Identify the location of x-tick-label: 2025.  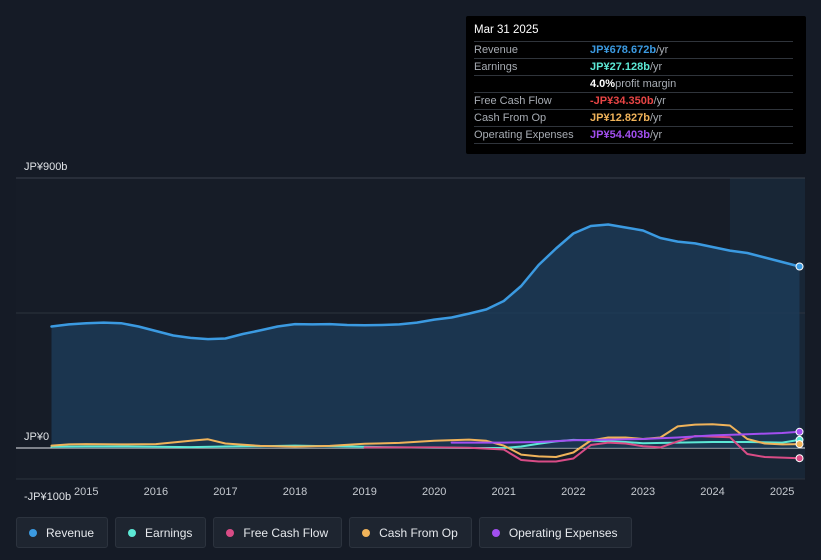
(782, 492).